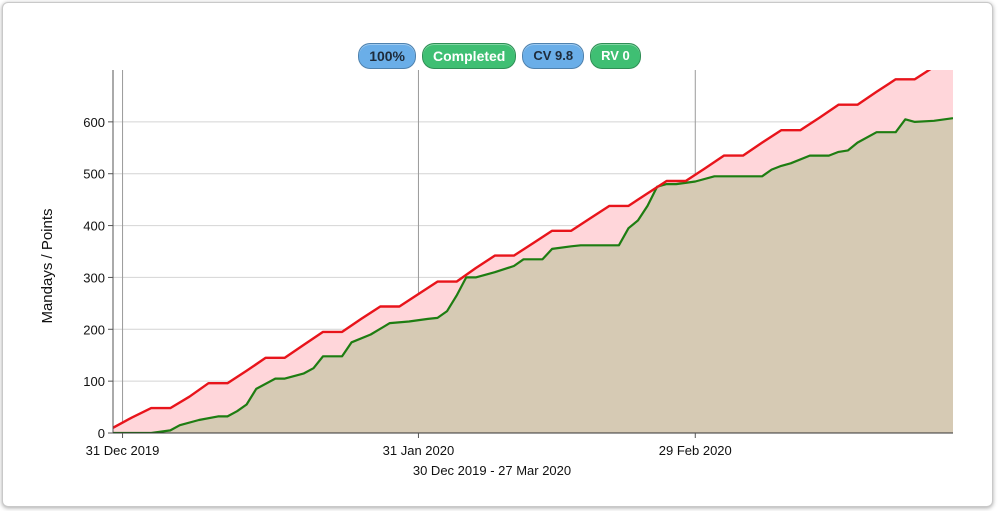 The width and height of the screenshot is (999, 511). Describe the element at coordinates (94, 329) in the screenshot. I see `y-tick-label: 200` at that location.